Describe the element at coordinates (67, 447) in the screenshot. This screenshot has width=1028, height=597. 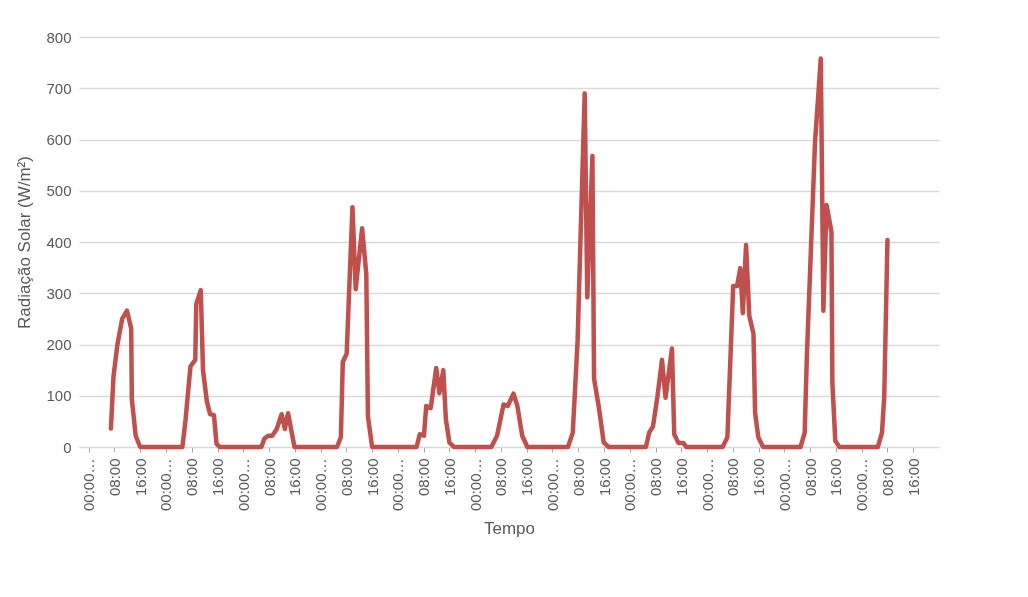
I see `y-tick-label: 0` at that location.